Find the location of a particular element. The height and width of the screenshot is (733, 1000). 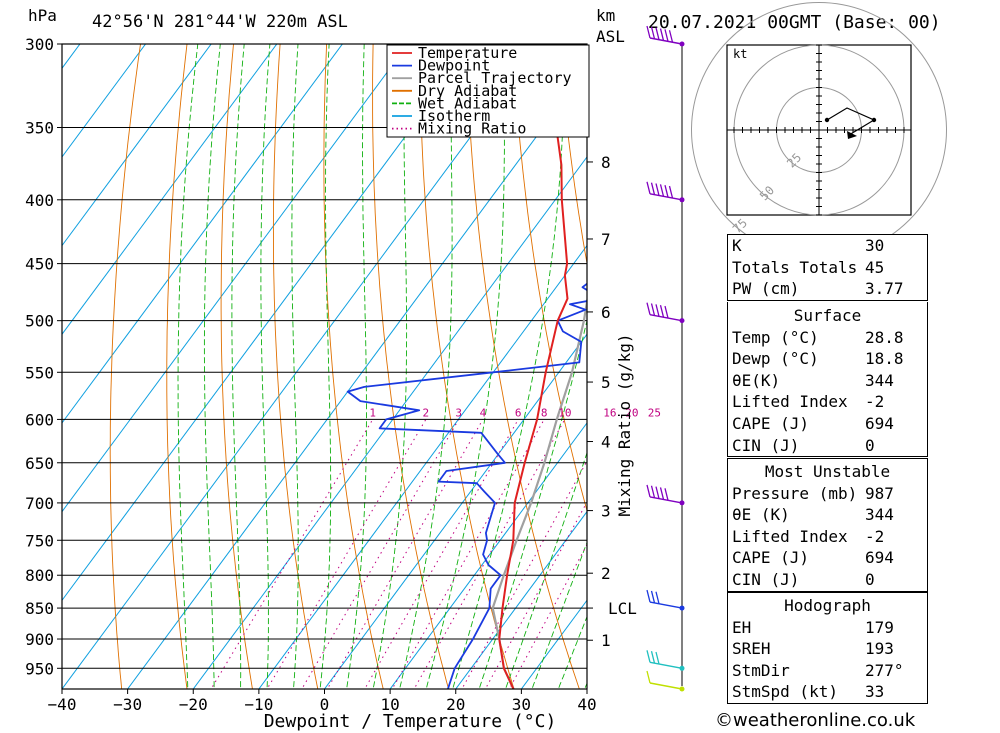

row-label: Dewp (°C) is located at coordinates (775, 359).